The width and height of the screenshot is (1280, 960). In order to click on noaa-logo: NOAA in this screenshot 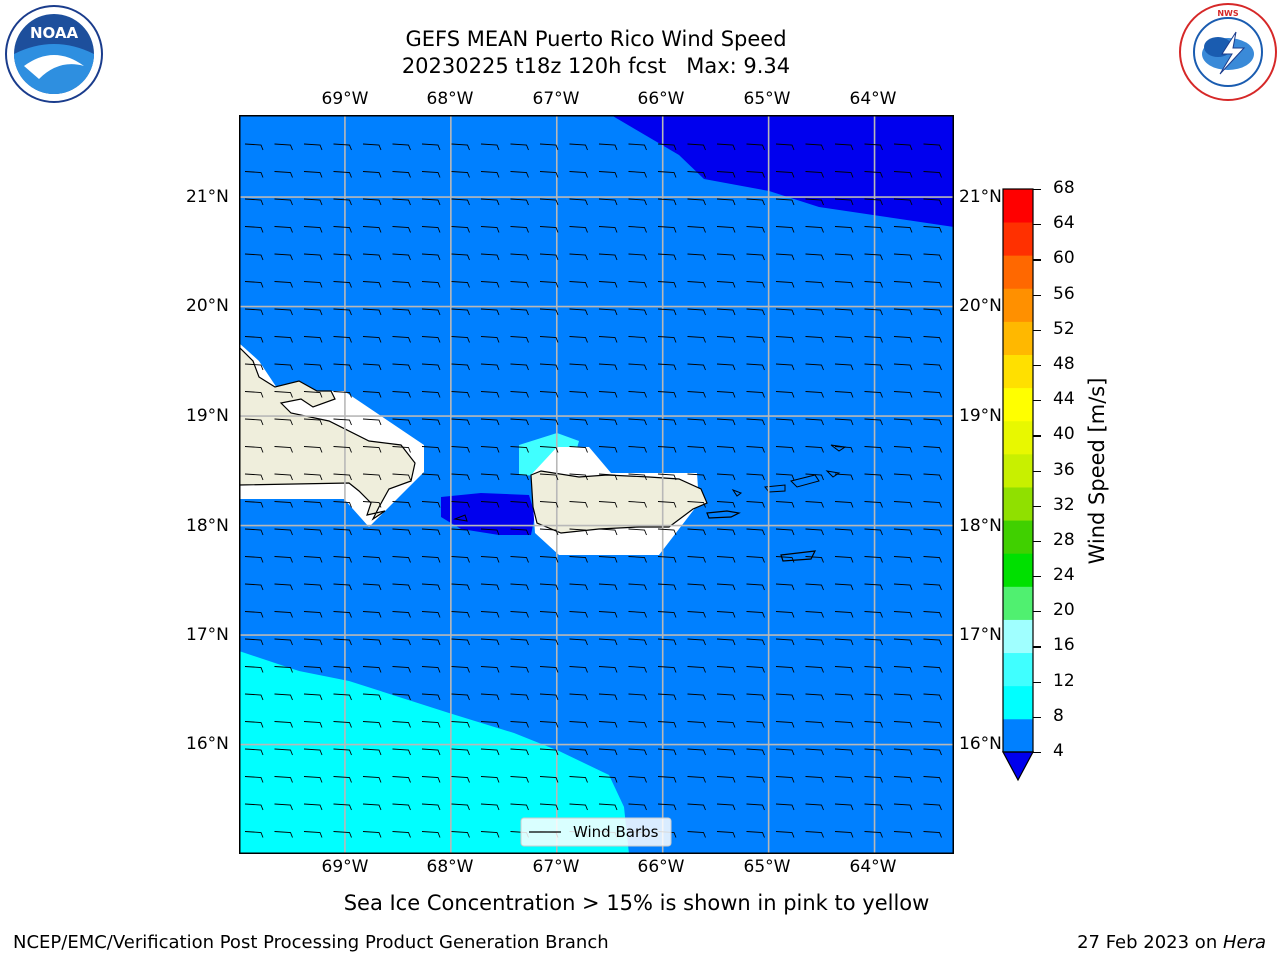, I will do `click(54, 54)`.